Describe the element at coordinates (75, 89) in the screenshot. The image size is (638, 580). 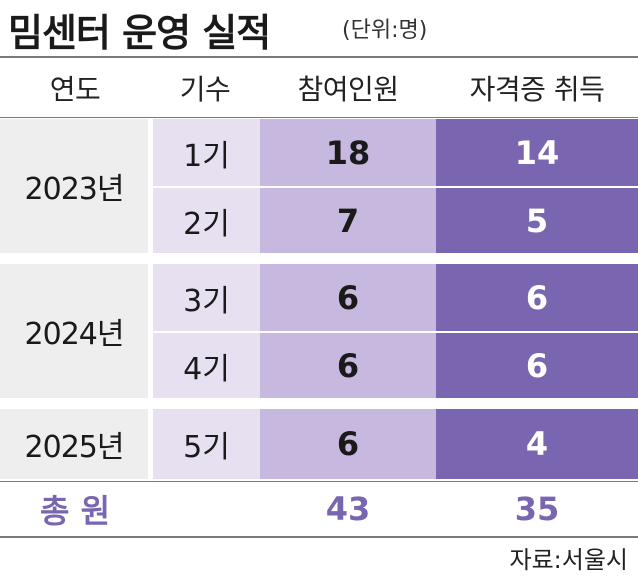
I see `header-year: 연도` at that location.